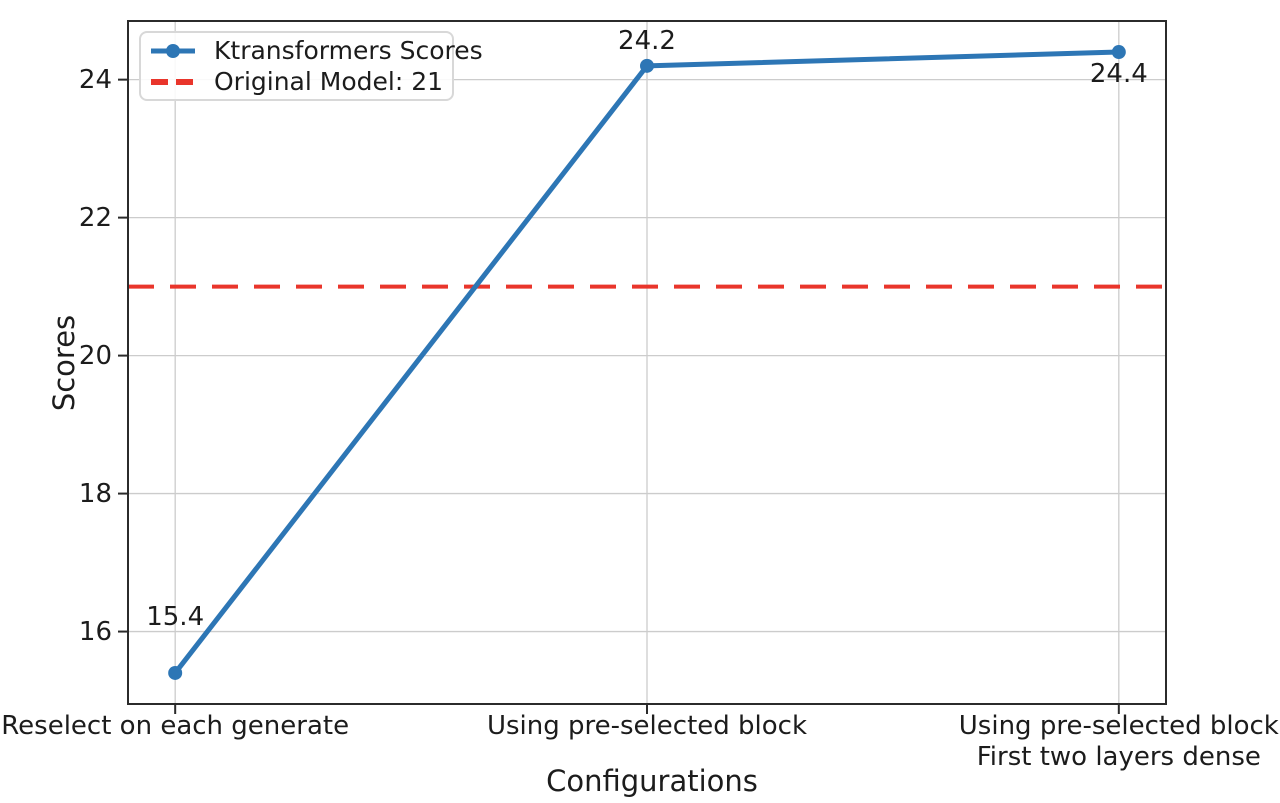 The height and width of the screenshot is (803, 1280). Describe the element at coordinates (95, 355) in the screenshot. I see `y-tick-label: 20` at that location.